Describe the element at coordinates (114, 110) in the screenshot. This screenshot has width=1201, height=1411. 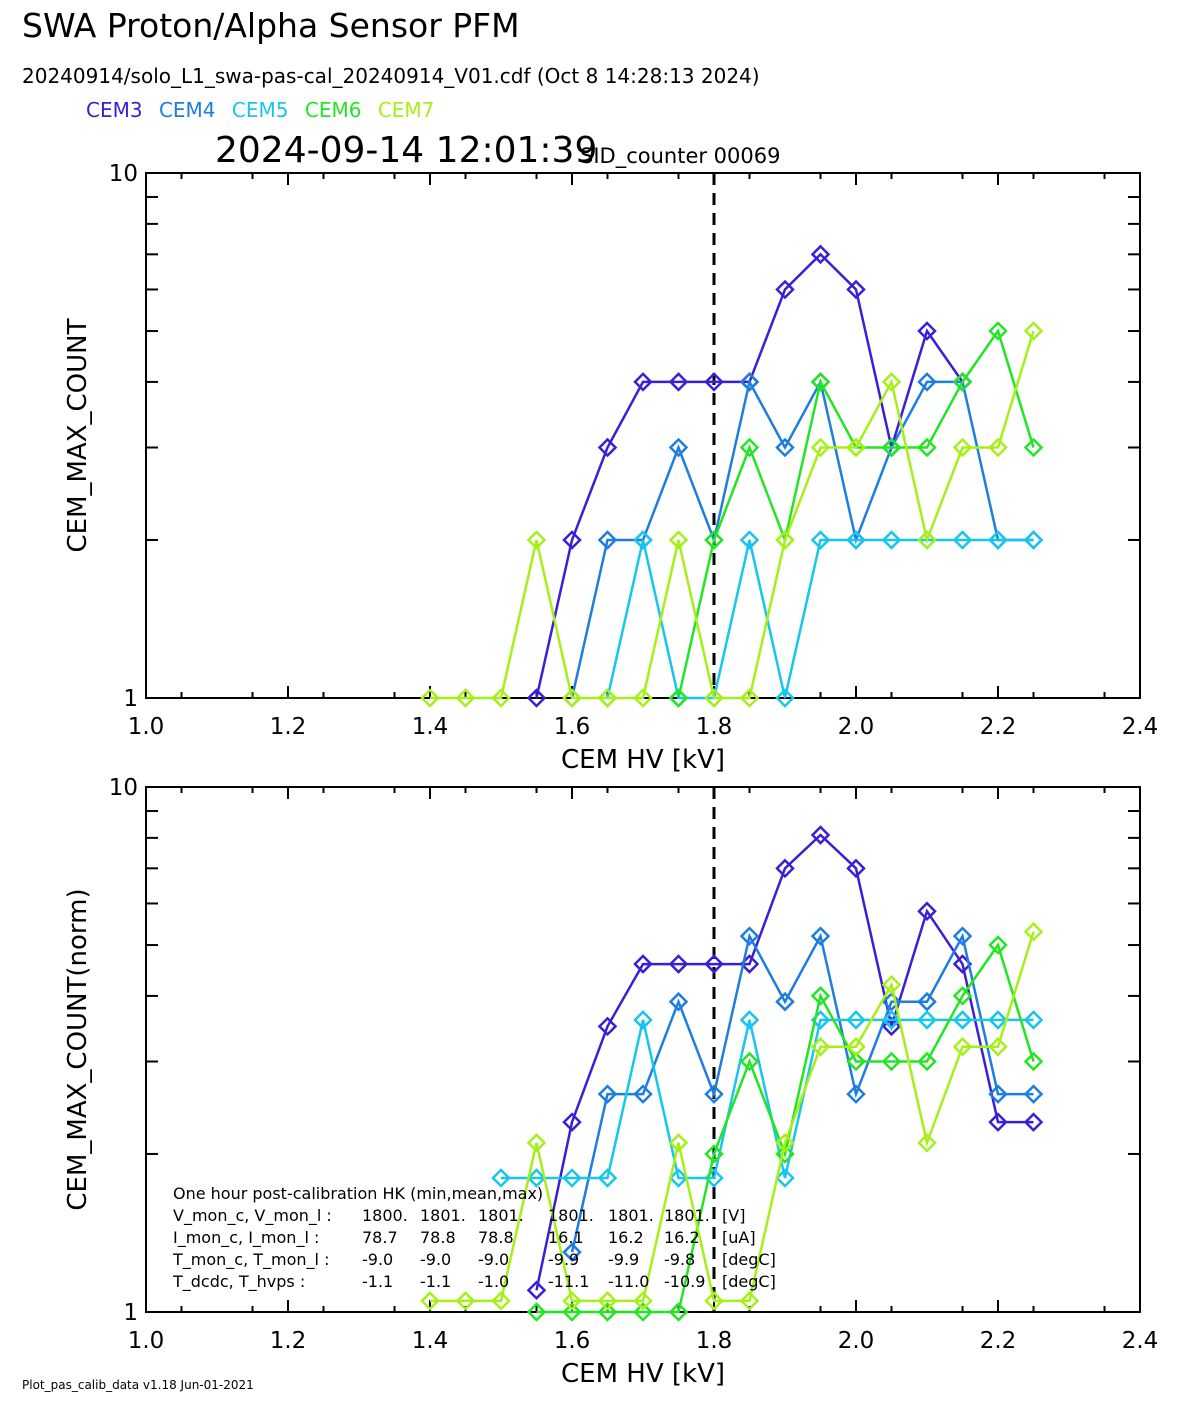
I see `legend-item-cem3: CEM3` at that location.